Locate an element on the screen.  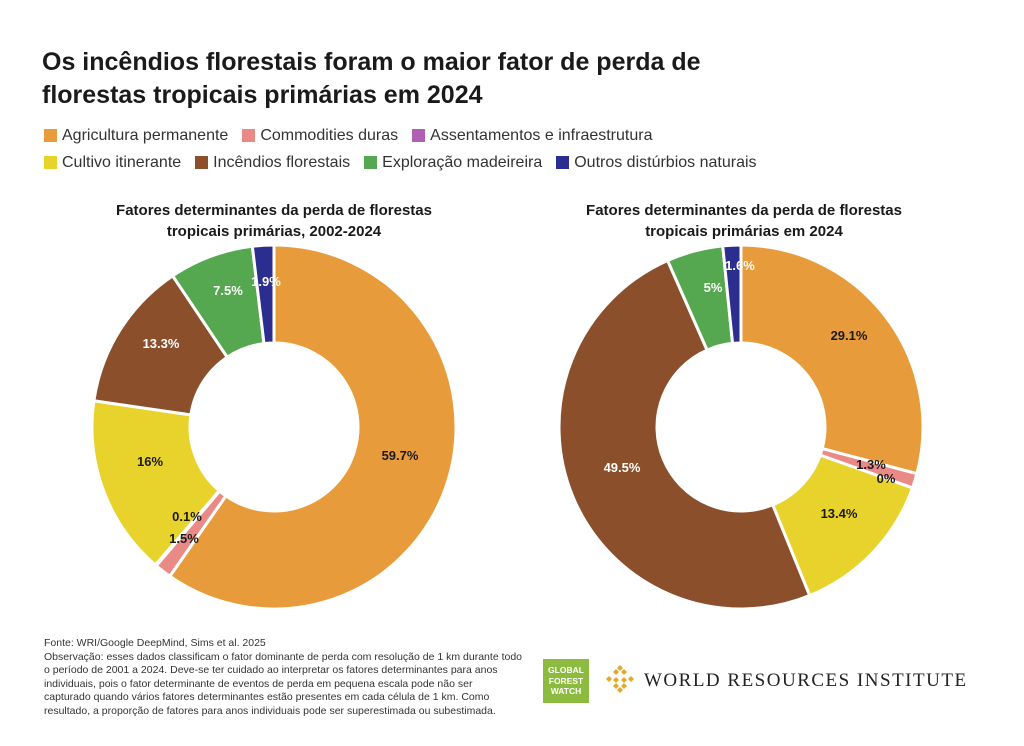
slice-label: 0.1% is located at coordinates (187, 516).